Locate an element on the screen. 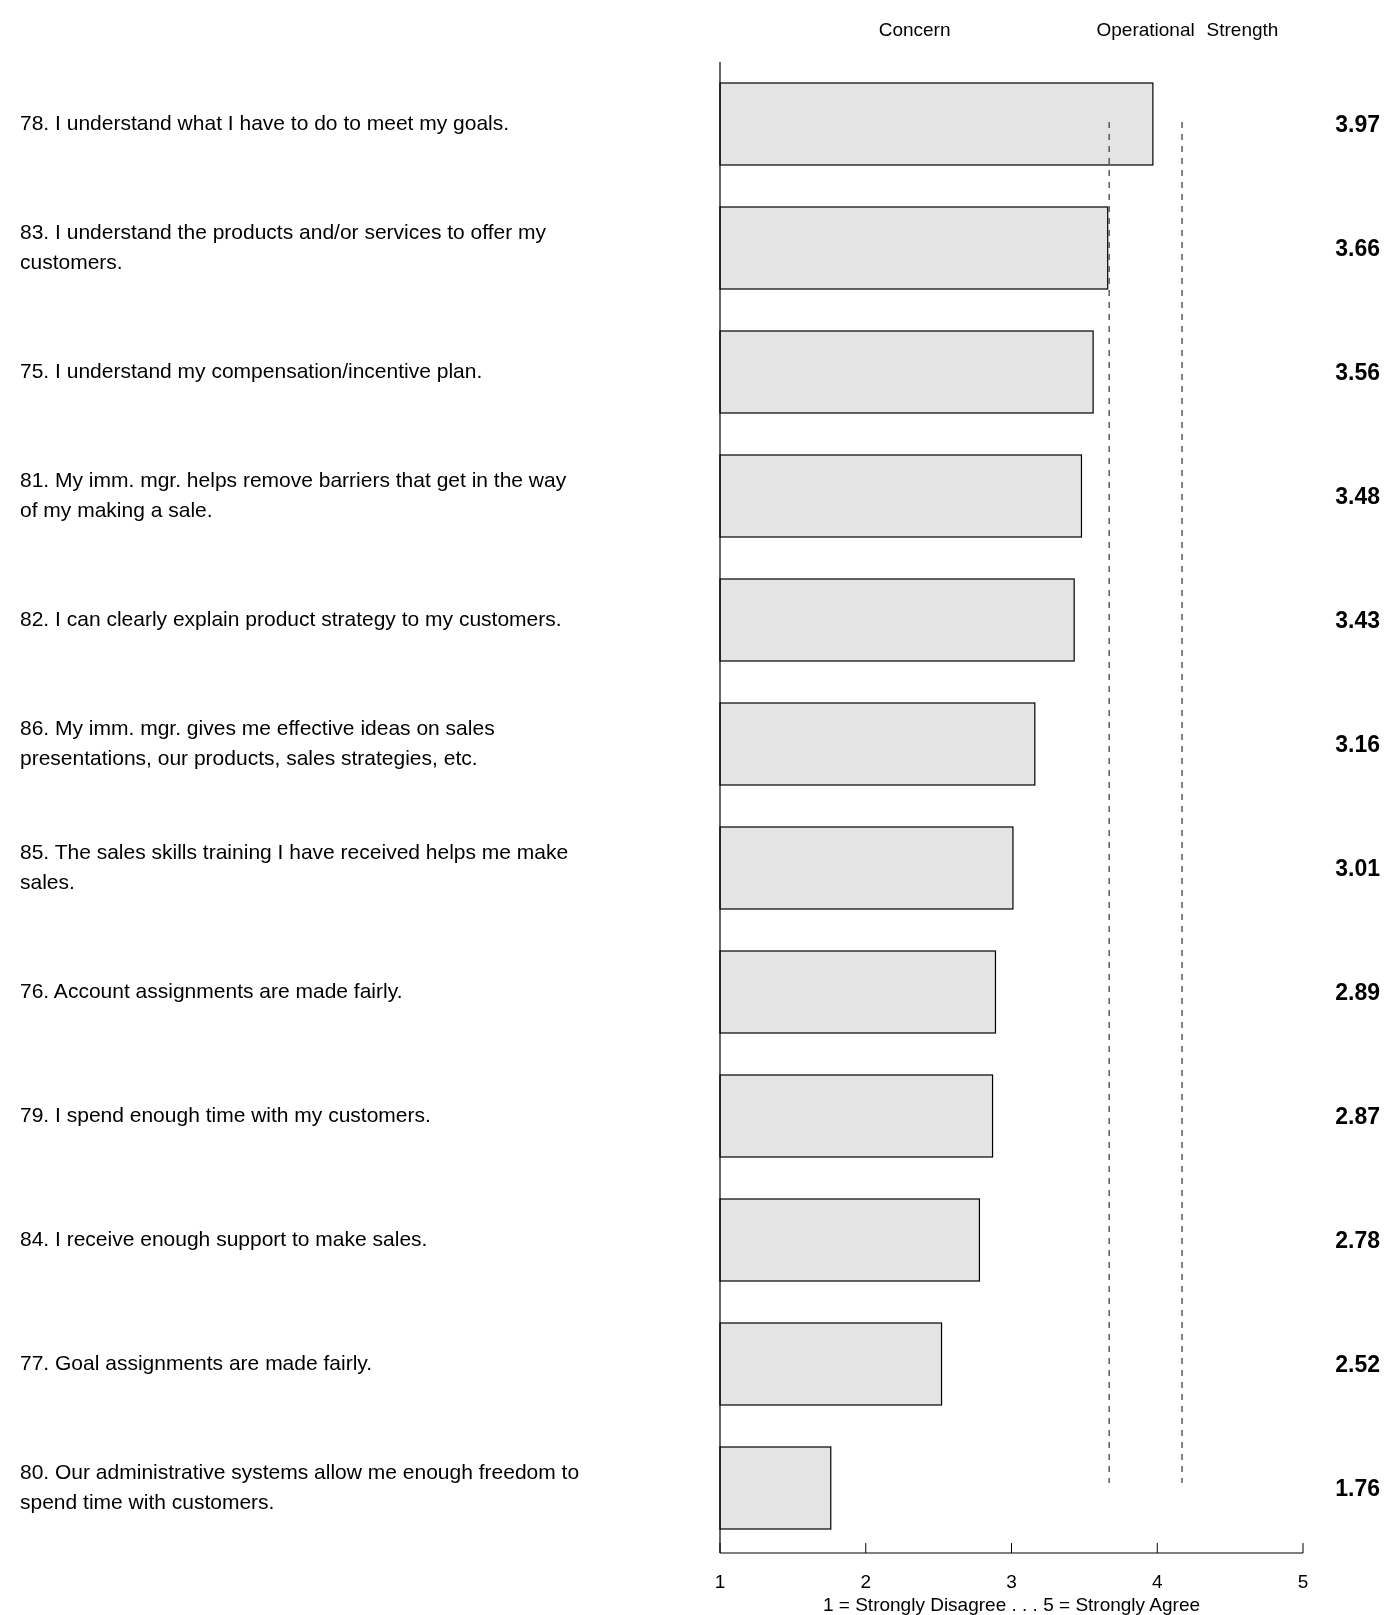 The height and width of the screenshot is (1615, 1396). y-tick-label: 80. Our administrative systems allow me enough freedom to spend time with customers. is located at coordinates (300, 1486).